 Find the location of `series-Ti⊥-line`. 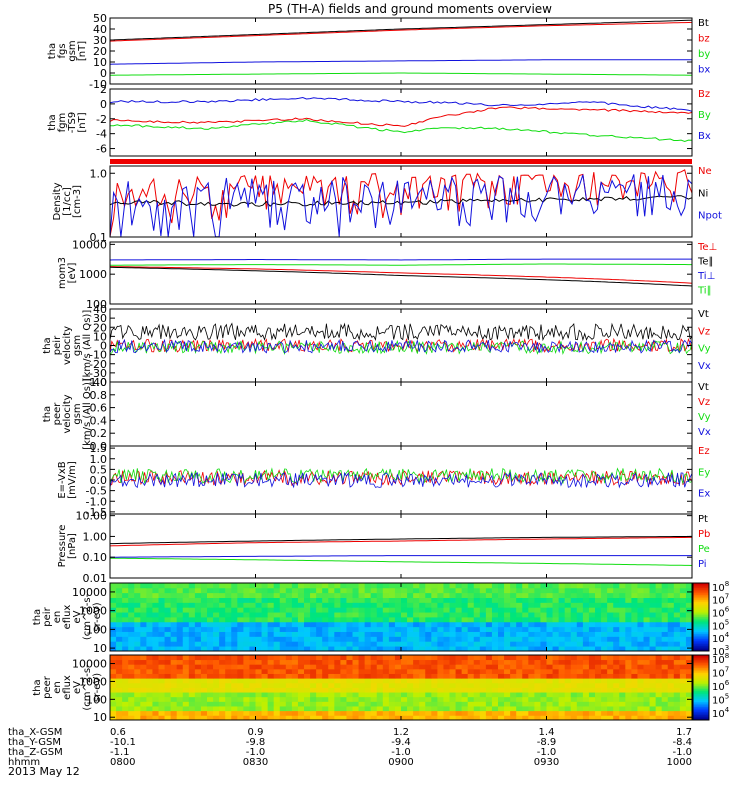

series-Ti⊥-line is located at coordinates (400, 259).